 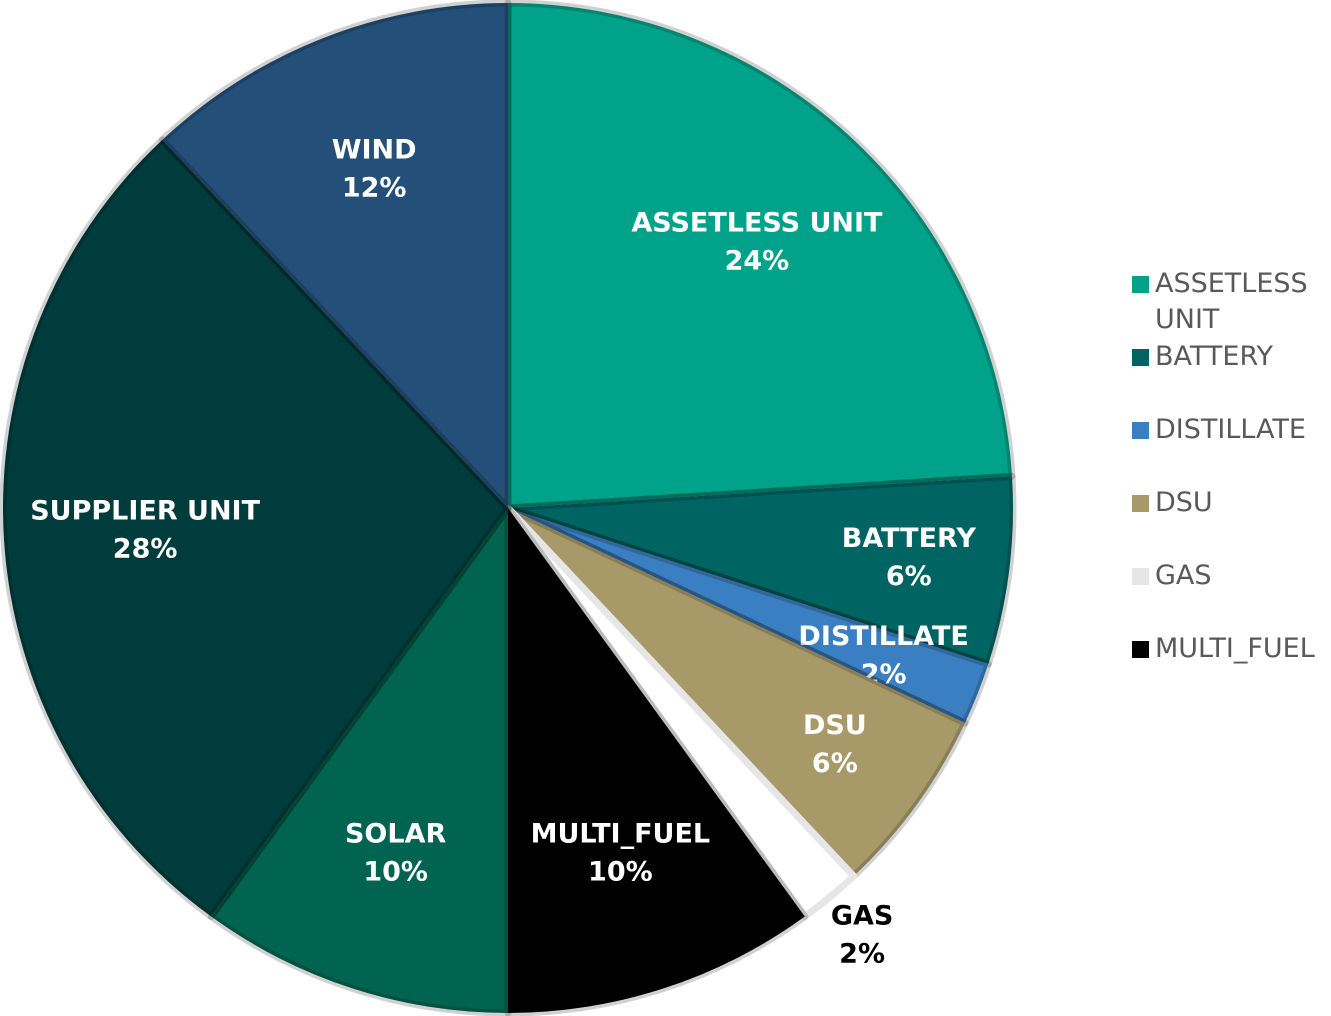 What do you see at coordinates (909, 538) in the screenshot?
I see `slice-label: BATTERY` at bounding box center [909, 538].